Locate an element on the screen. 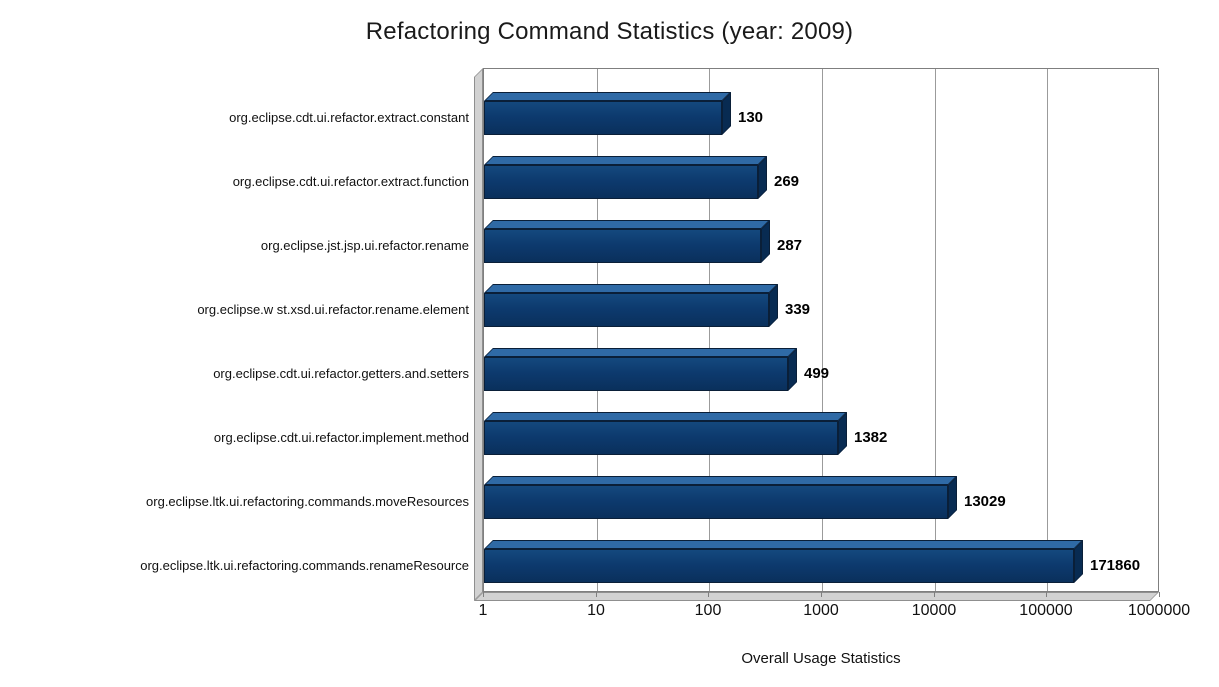 The image size is (1219, 687). bar: 287 is located at coordinates (643, 241).